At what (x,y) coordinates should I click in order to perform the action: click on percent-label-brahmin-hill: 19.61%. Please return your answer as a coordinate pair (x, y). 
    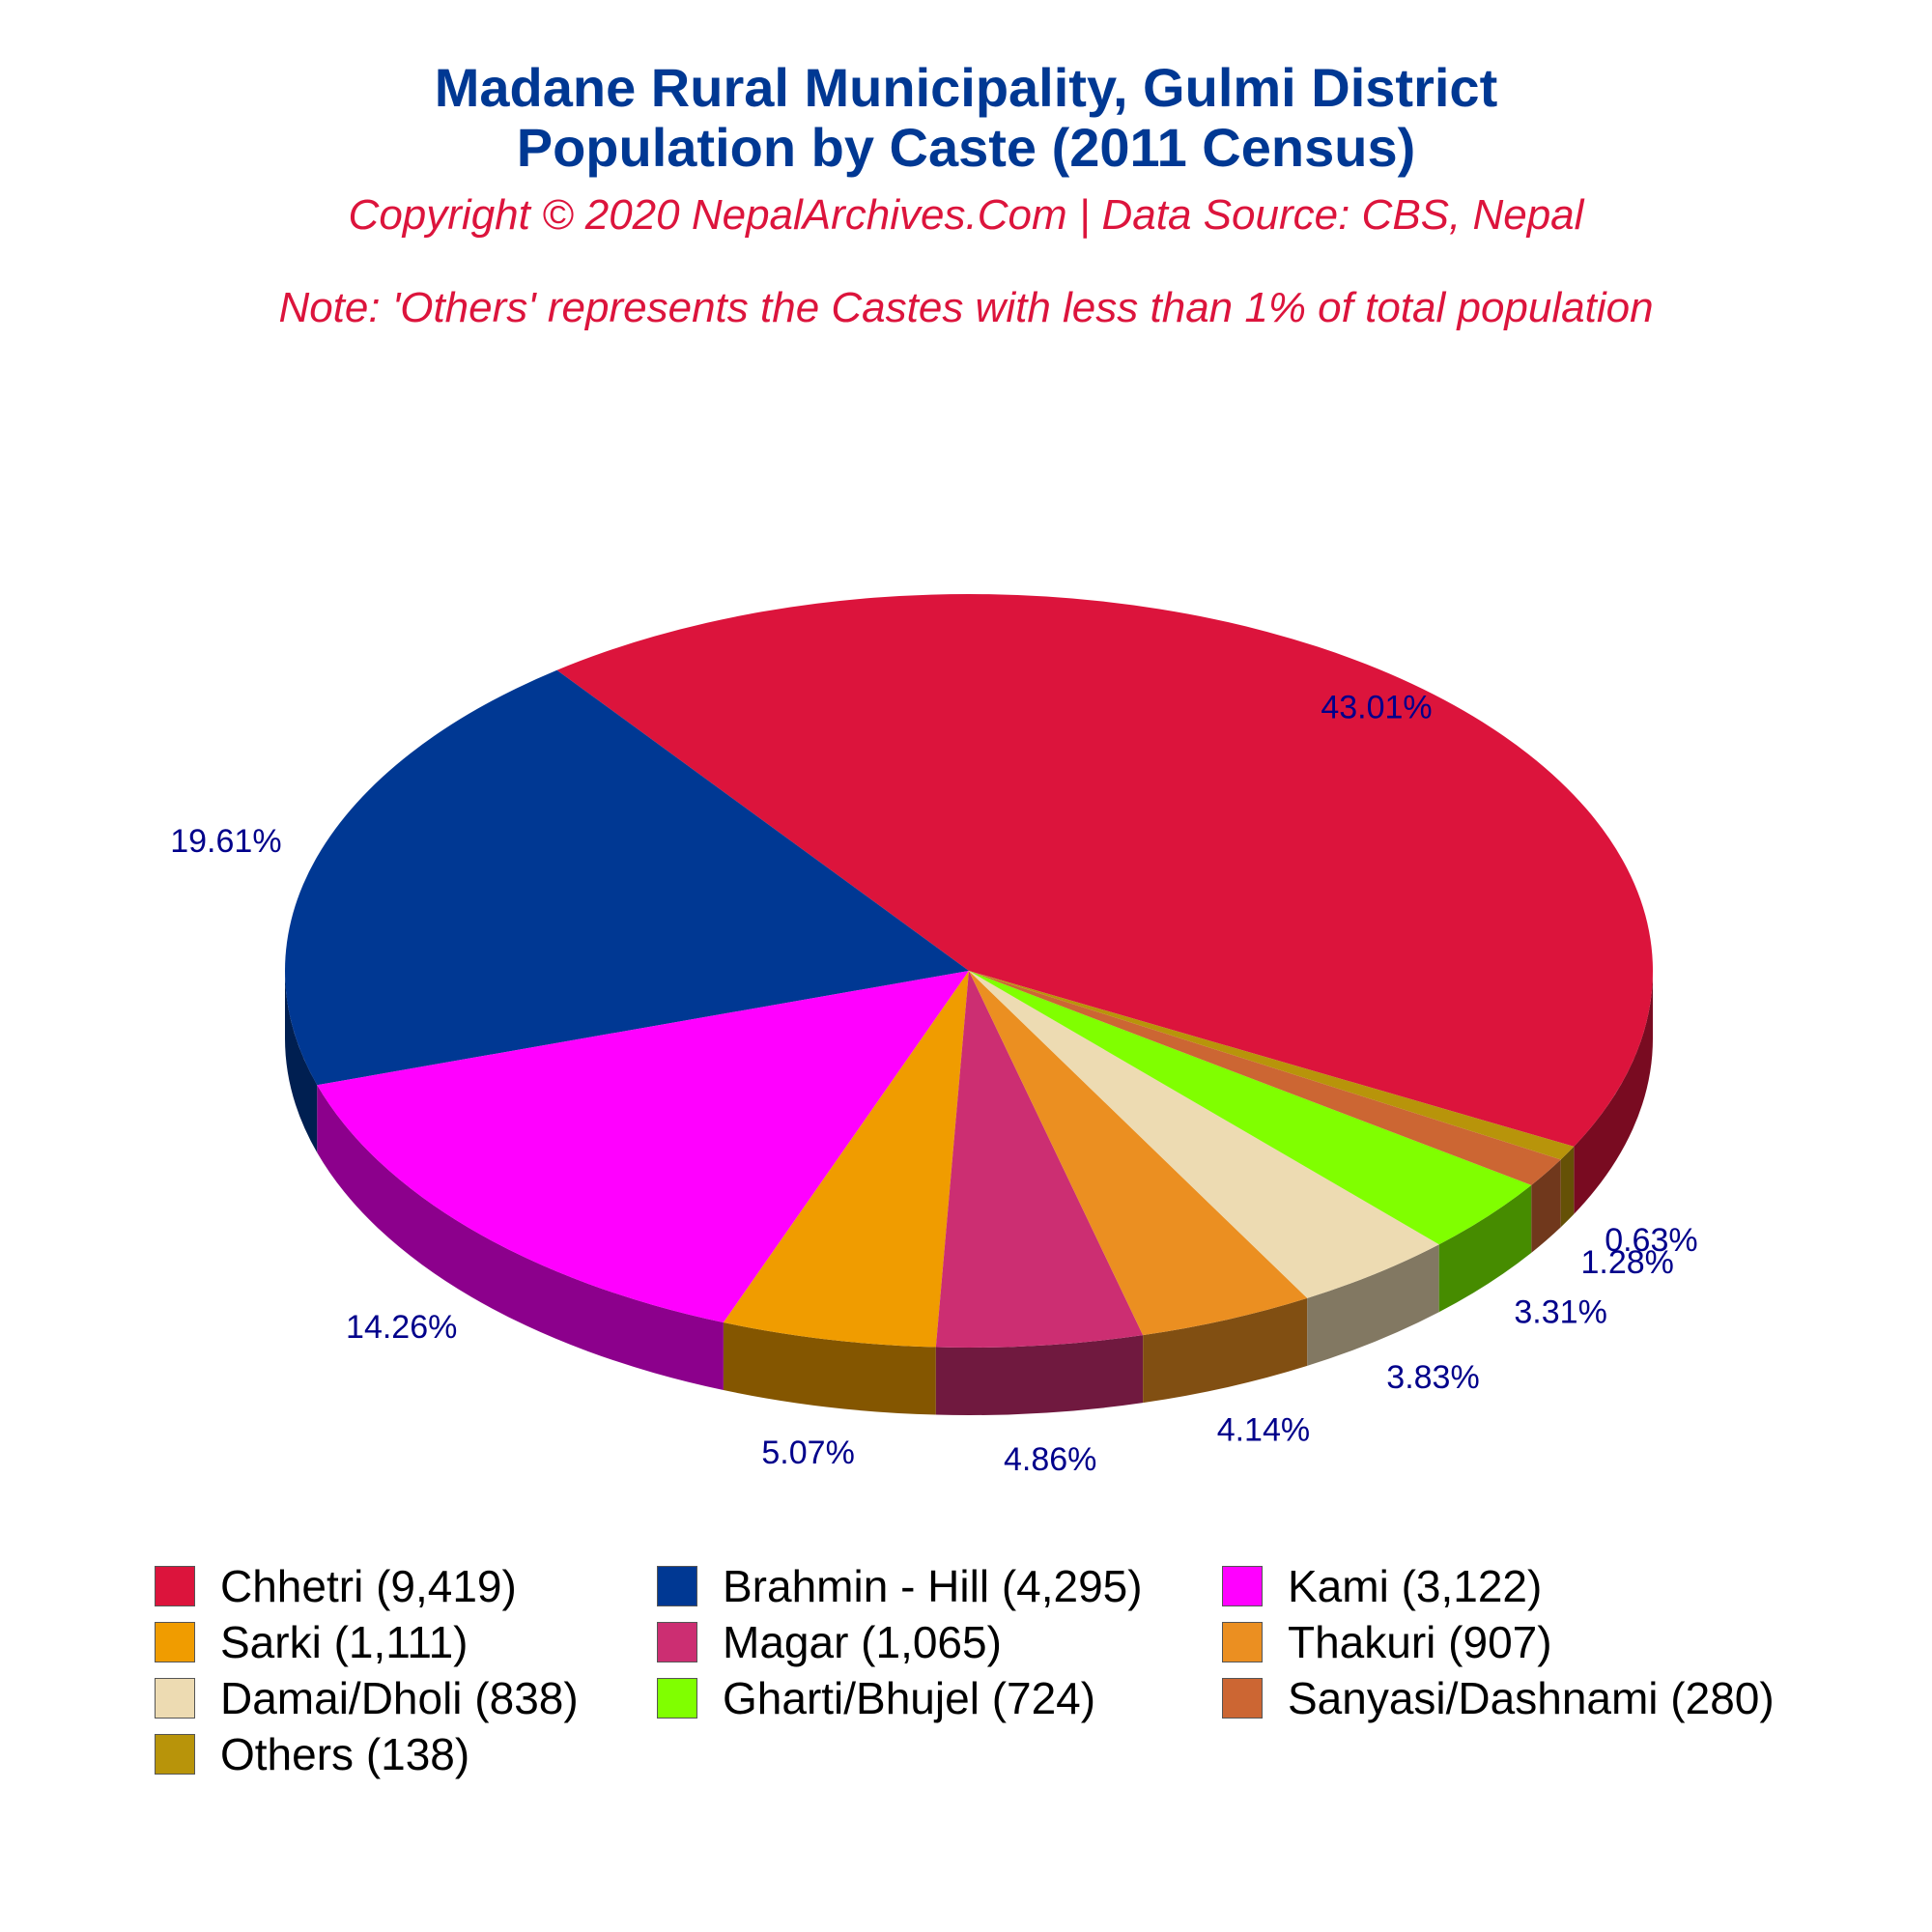
    Looking at the image, I should click on (225, 841).